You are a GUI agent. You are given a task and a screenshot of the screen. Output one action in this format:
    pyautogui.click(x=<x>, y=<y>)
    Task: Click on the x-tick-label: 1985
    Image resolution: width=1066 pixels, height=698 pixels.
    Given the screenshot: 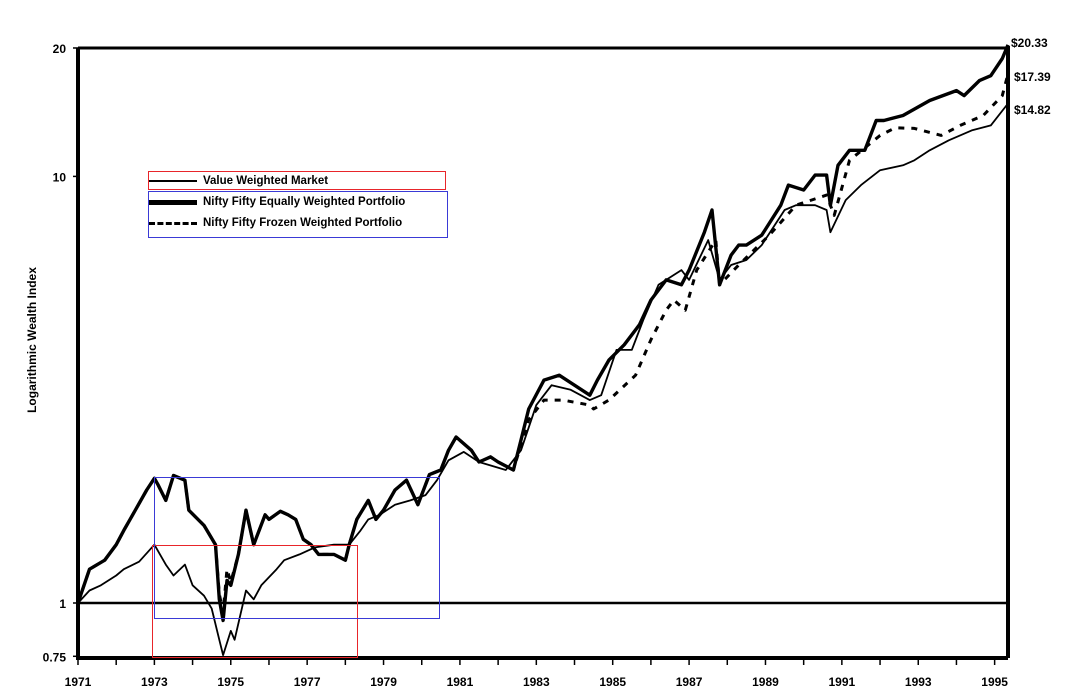 What is the action you would take?
    pyautogui.click(x=612, y=682)
    